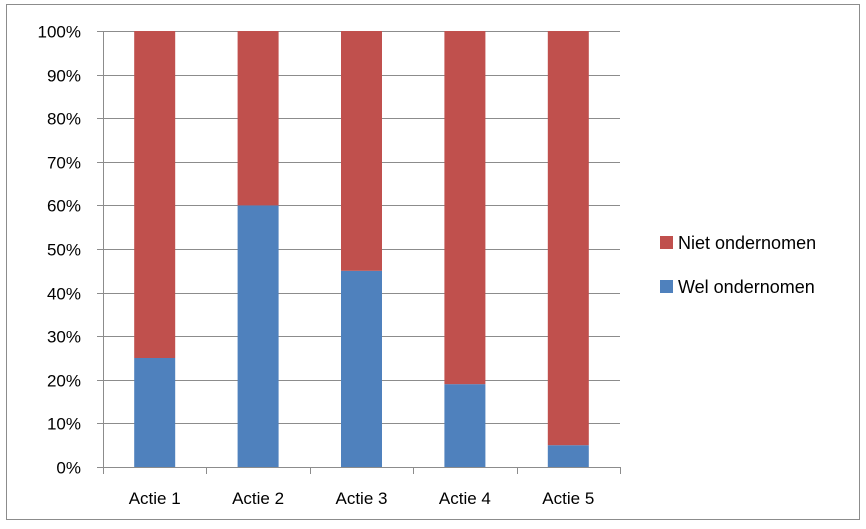  Describe the element at coordinates (64, 381) in the screenshot. I see `y-tick-label: 20%` at that location.